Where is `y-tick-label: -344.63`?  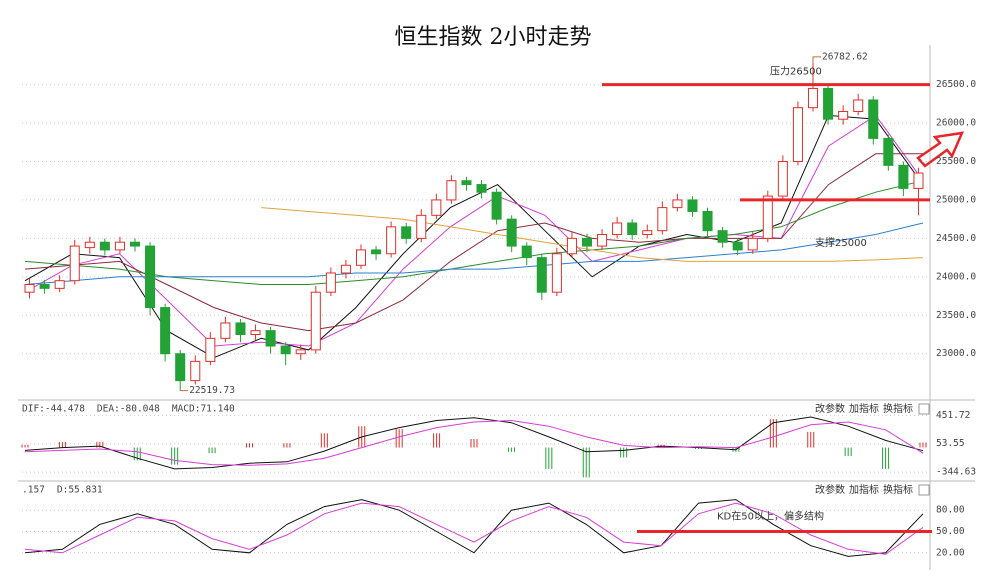
y-tick-label: -344.63 is located at coordinates (956, 472).